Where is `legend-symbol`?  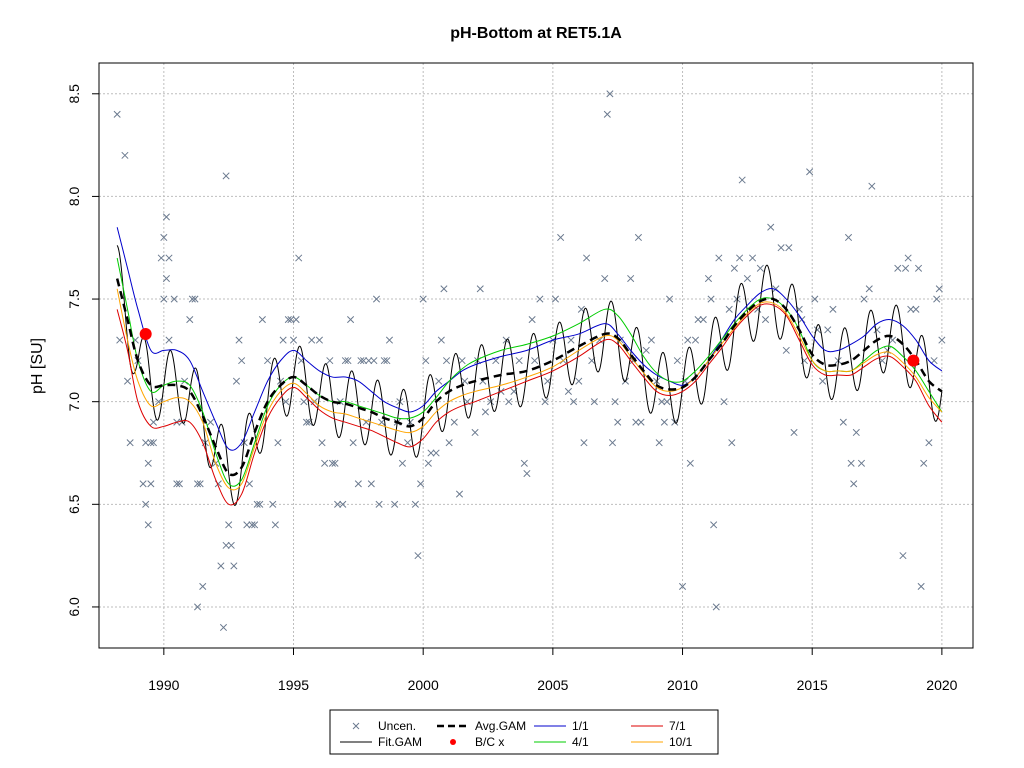 legend-symbol is located at coordinates (453, 742).